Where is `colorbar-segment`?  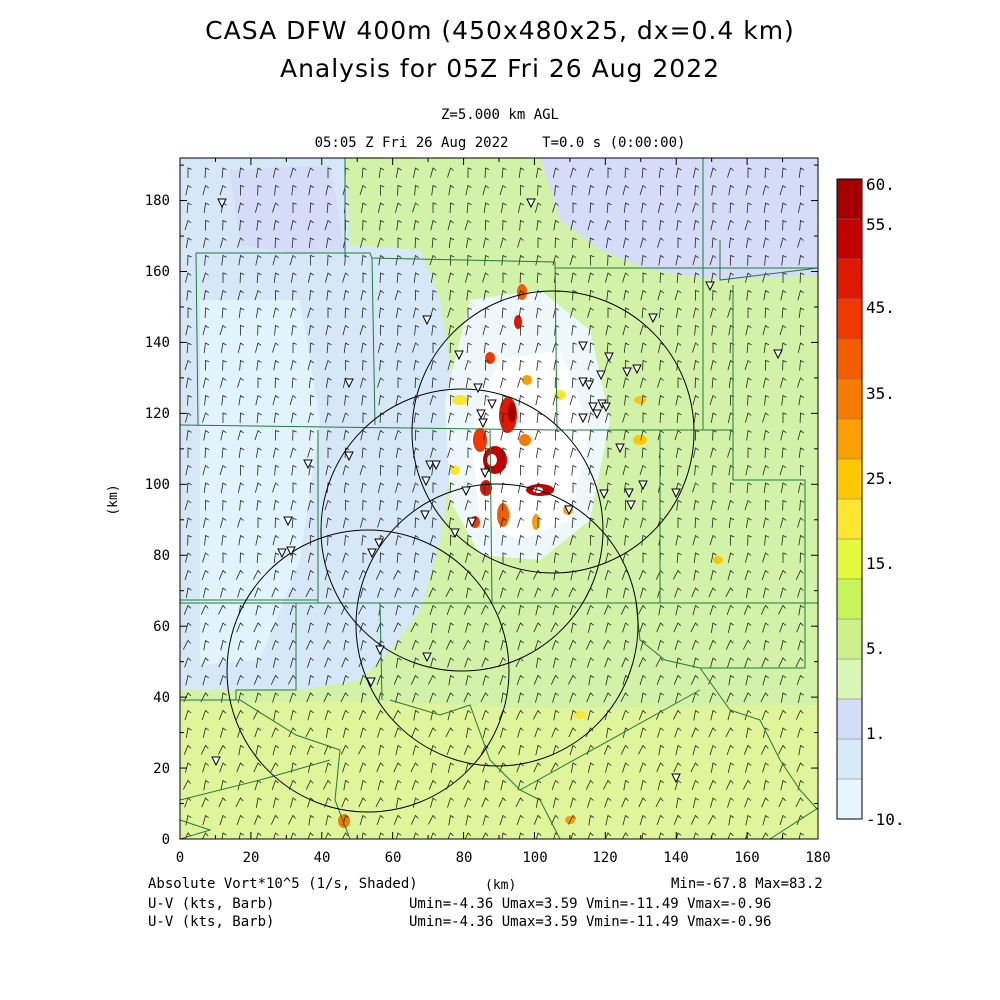 colorbar-segment is located at coordinates (849, 359).